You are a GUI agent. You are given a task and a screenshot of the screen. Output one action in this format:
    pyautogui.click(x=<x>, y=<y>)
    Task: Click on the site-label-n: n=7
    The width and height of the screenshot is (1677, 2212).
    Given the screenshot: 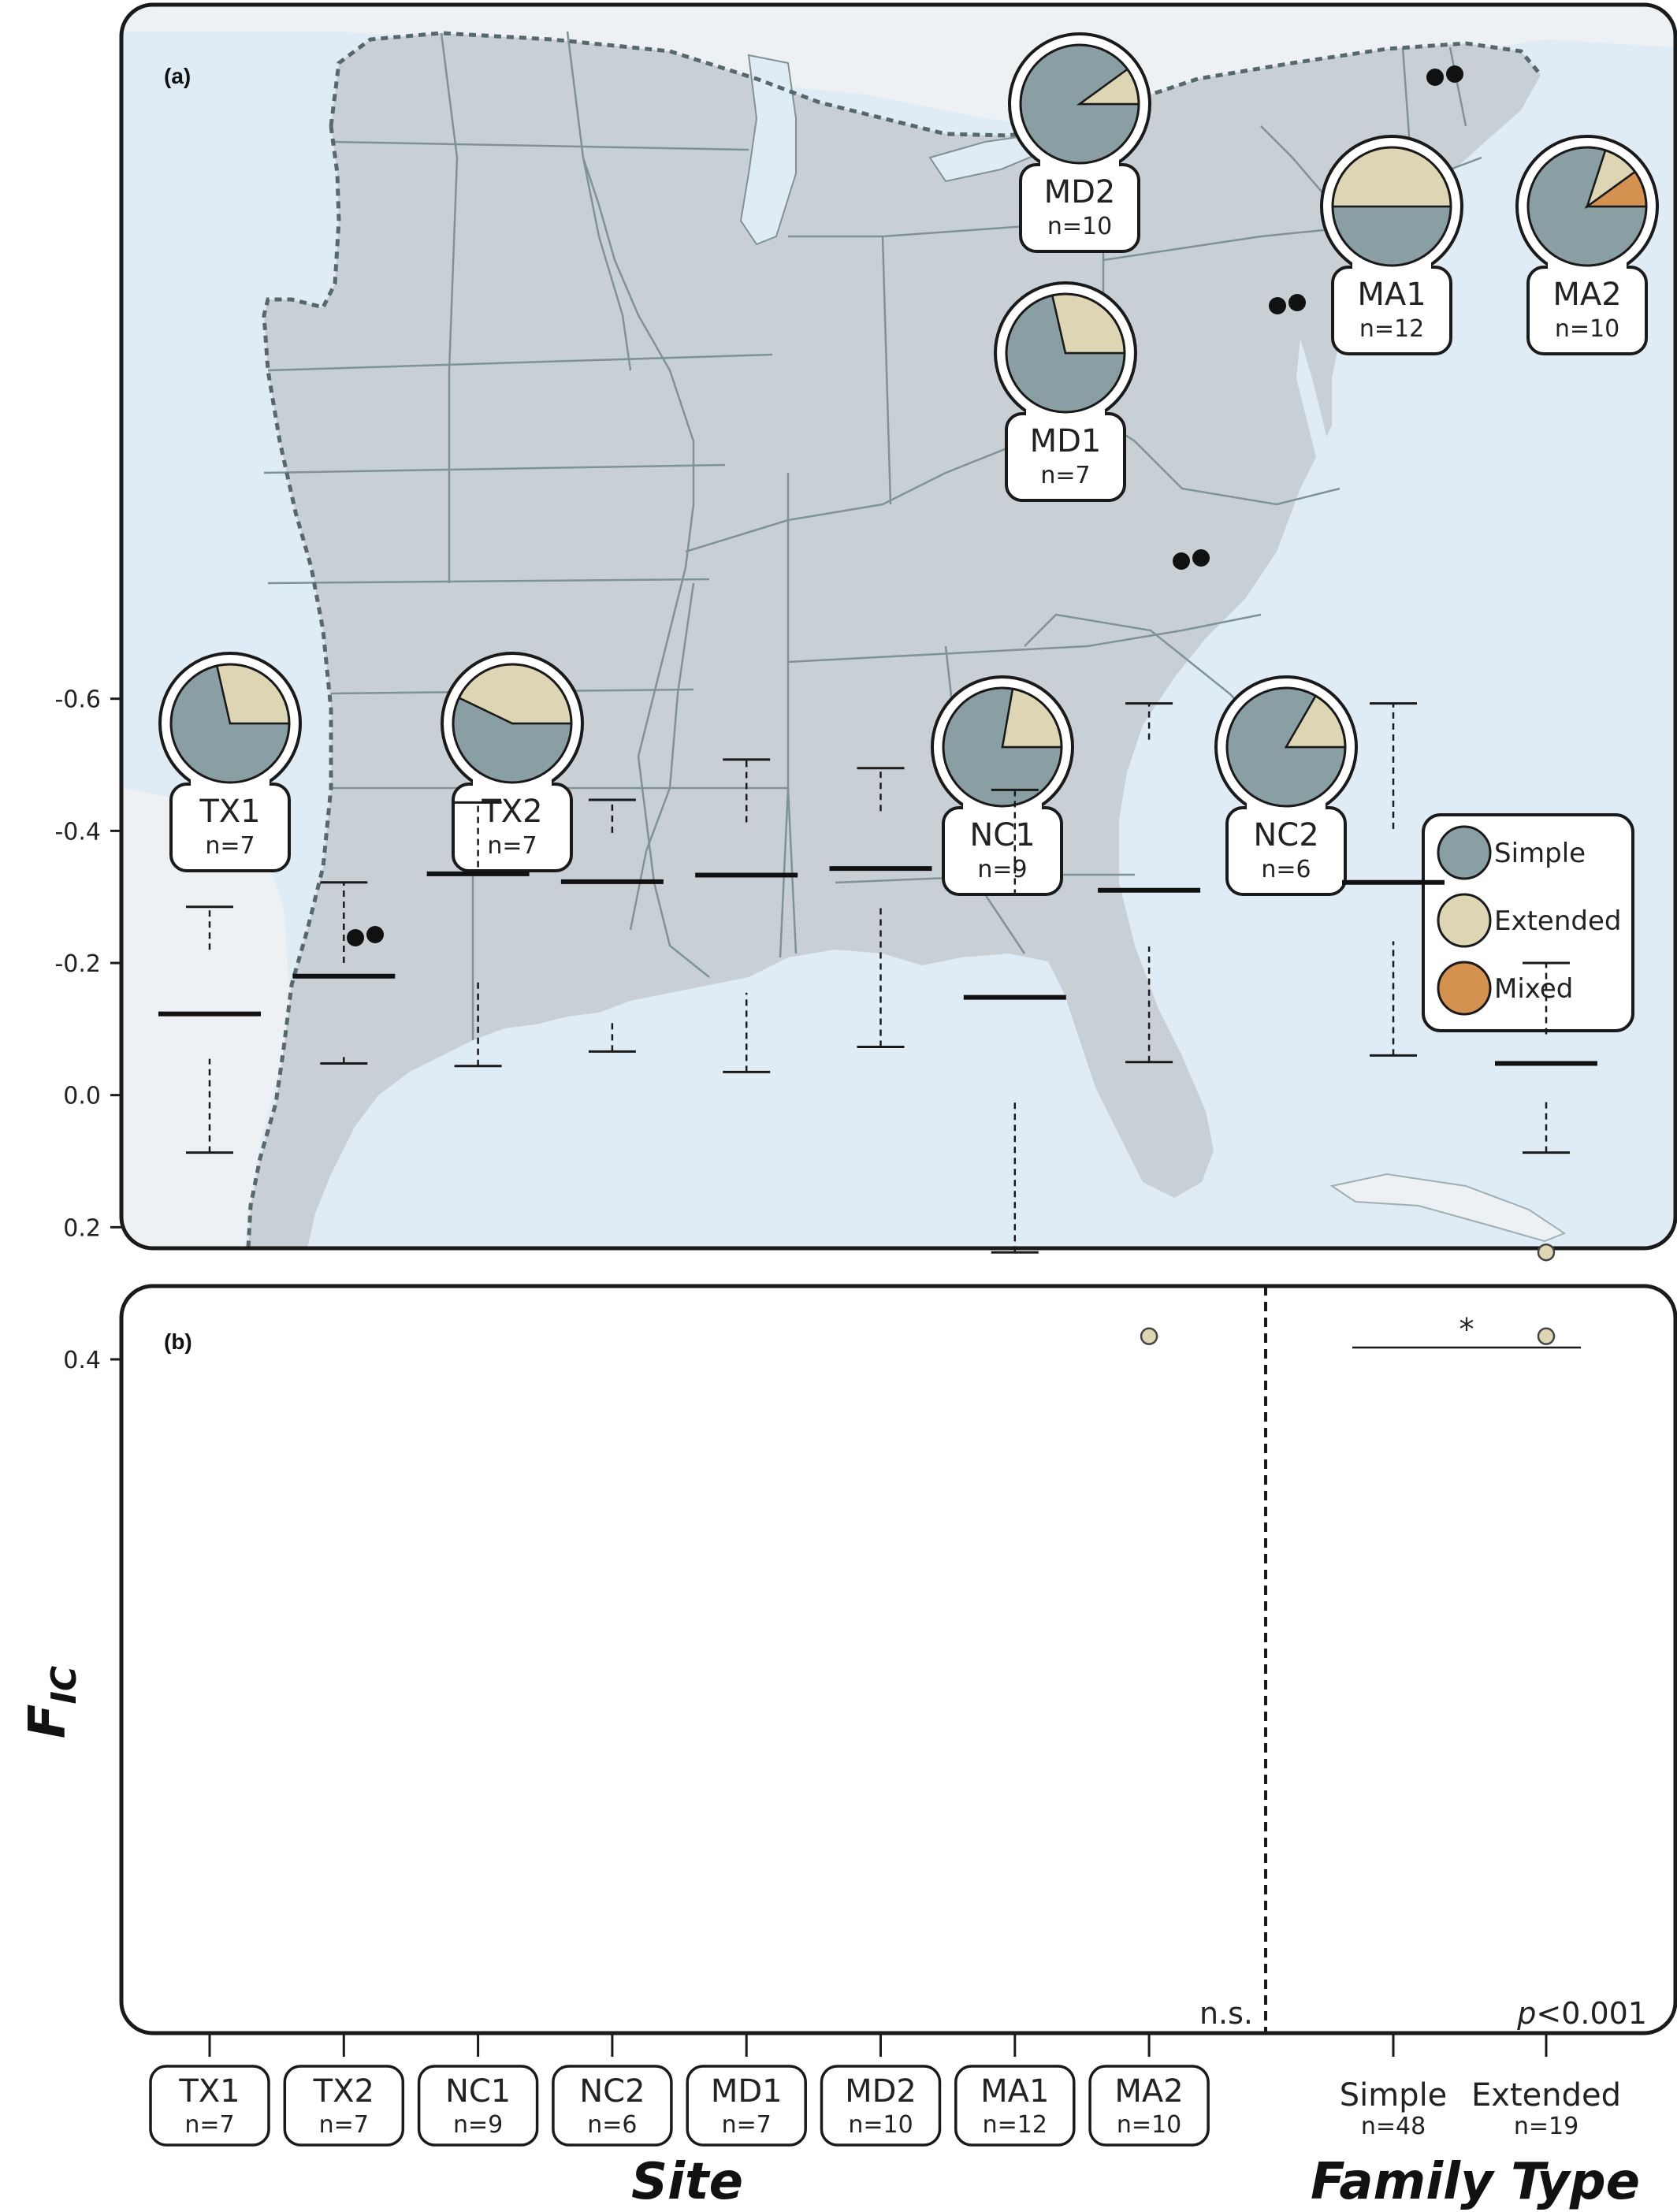 What is the action you would take?
    pyautogui.click(x=1065, y=476)
    